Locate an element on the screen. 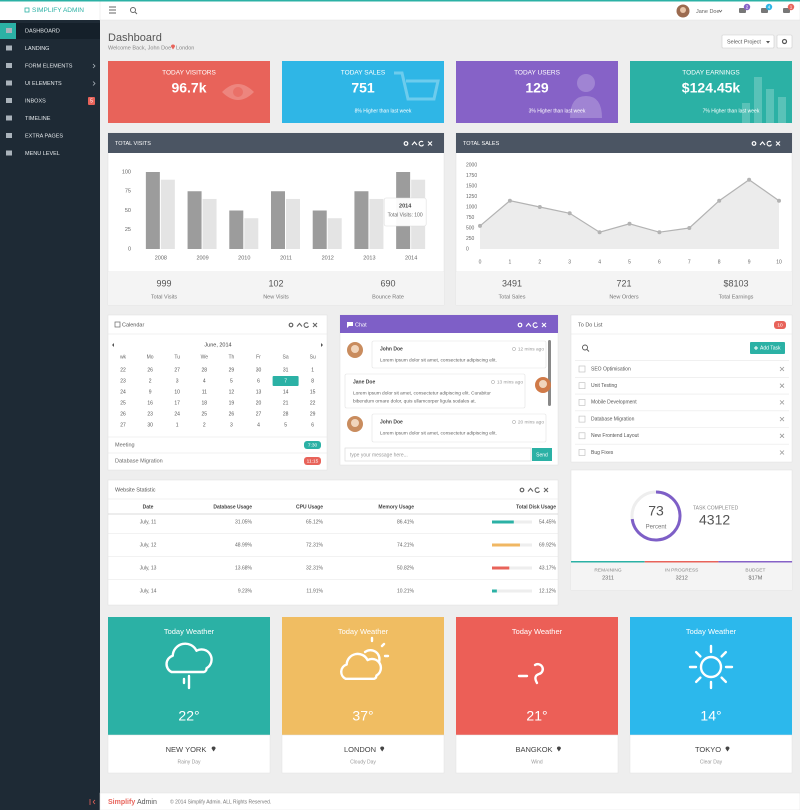 The height and width of the screenshot is (810, 800). send-button is located at coordinates (542, 454).